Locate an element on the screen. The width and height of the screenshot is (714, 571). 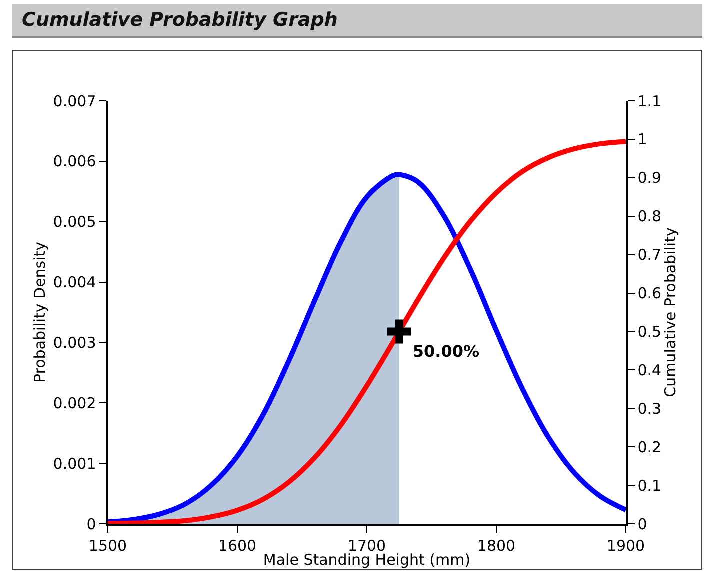
y2-tick-label: 0.1 is located at coordinates (650, 485).